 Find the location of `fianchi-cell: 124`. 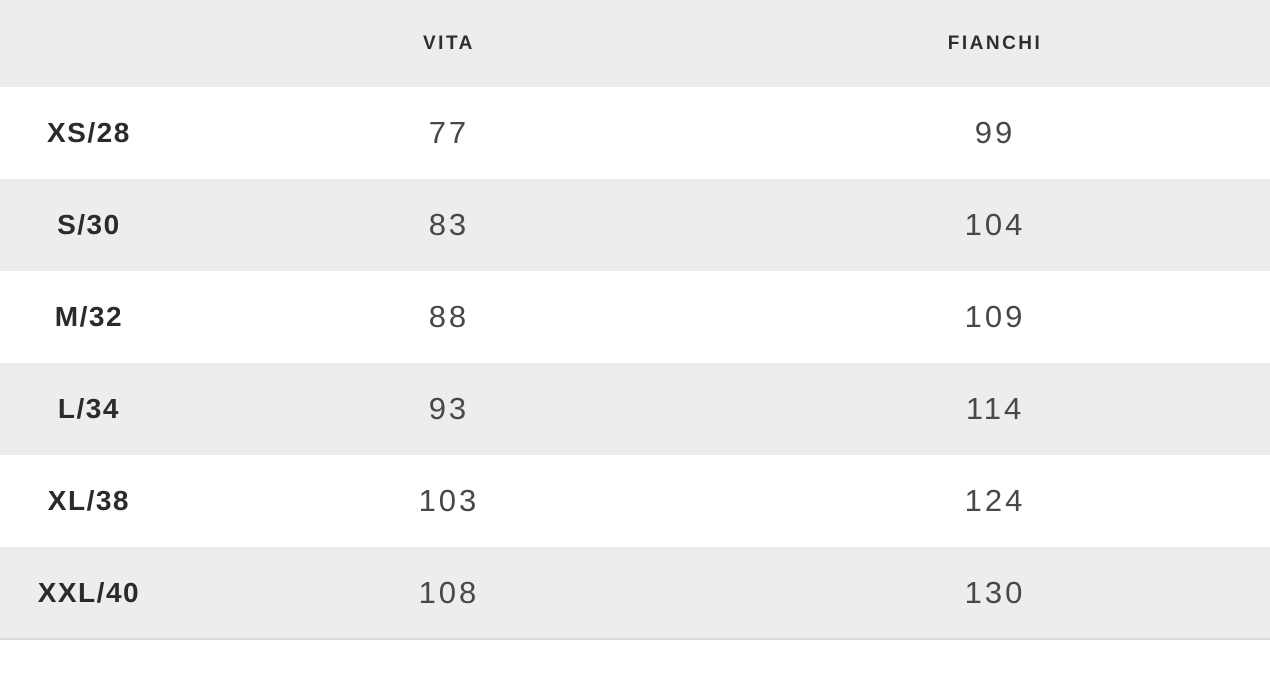

fianchi-cell: 124 is located at coordinates (995, 500).